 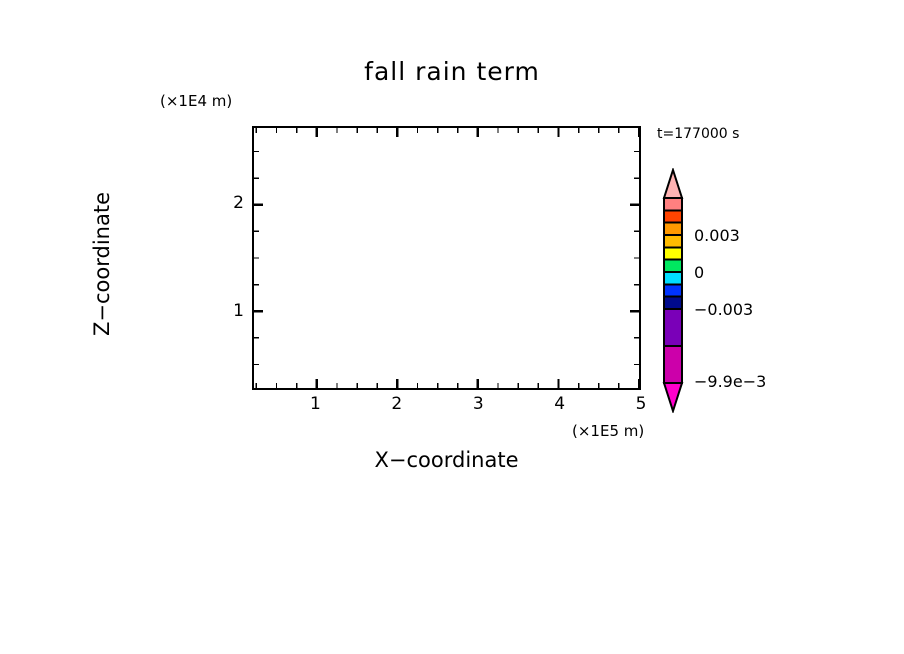 What do you see at coordinates (315, 404) in the screenshot?
I see `x-tick-label: 1` at bounding box center [315, 404].